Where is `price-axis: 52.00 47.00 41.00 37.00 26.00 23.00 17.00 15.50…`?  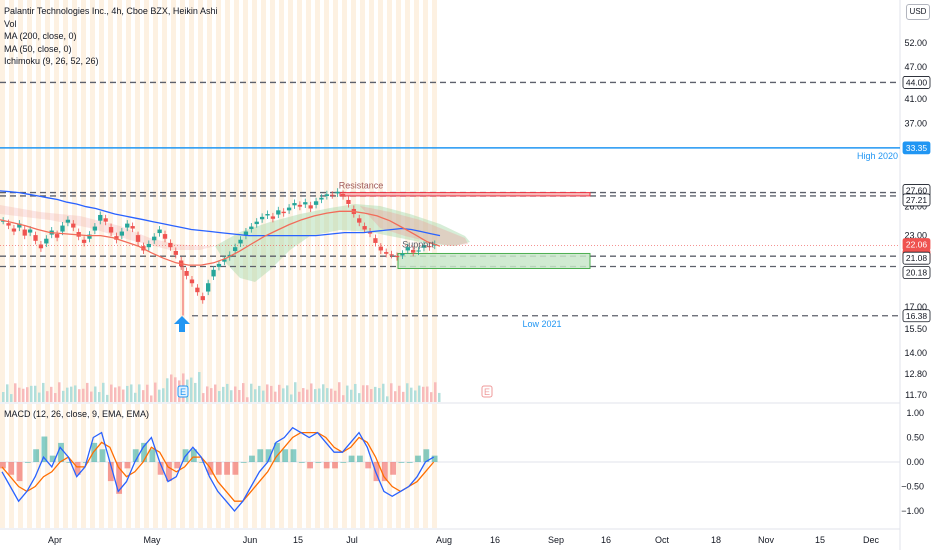
price-axis: 52.00 47.00 41.00 37.00 26.00 23.00 17.00 15.50… is located at coordinates (916, 277).